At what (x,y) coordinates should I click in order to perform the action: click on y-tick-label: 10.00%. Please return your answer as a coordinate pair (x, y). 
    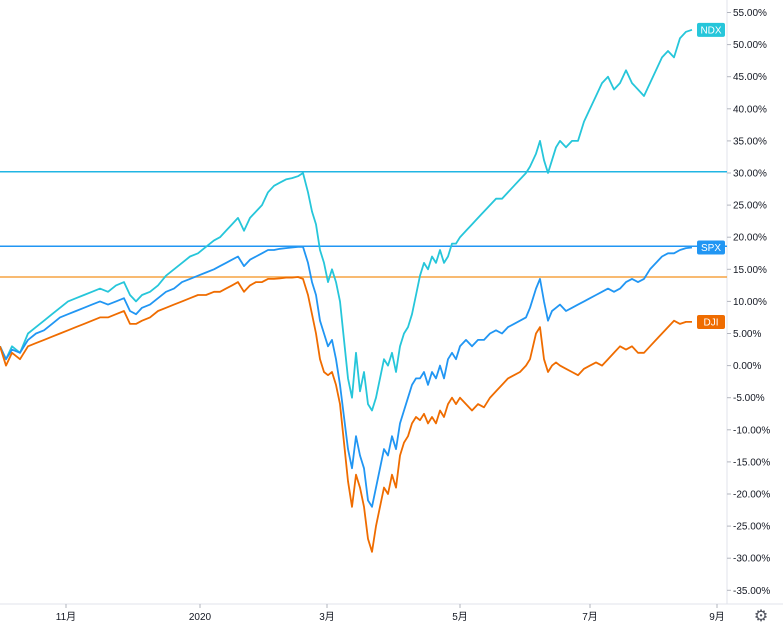
    Looking at the image, I should click on (750, 302).